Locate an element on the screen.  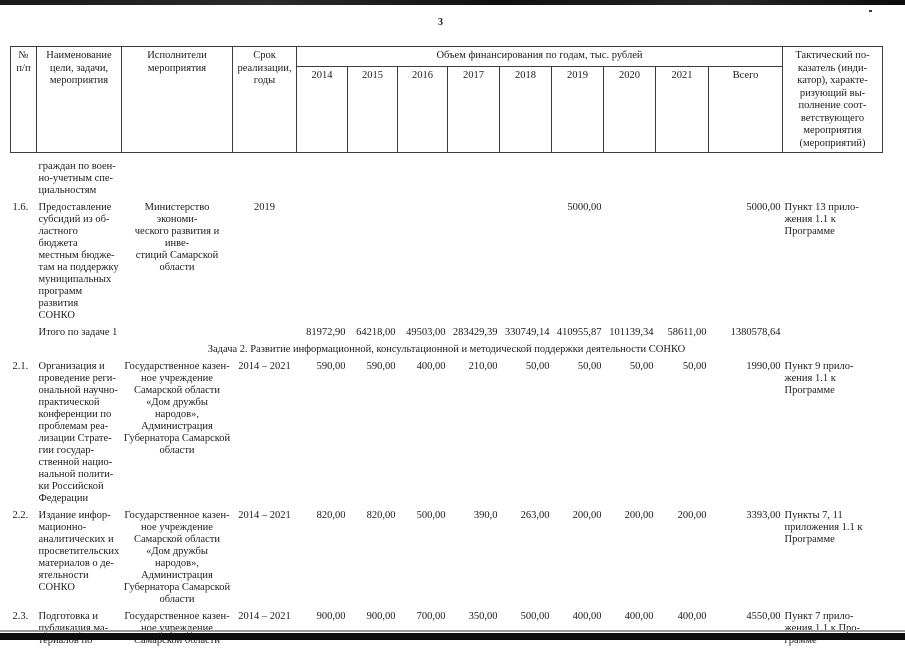
value-cell-2018: 263,00 is located at coordinates (535, 515).